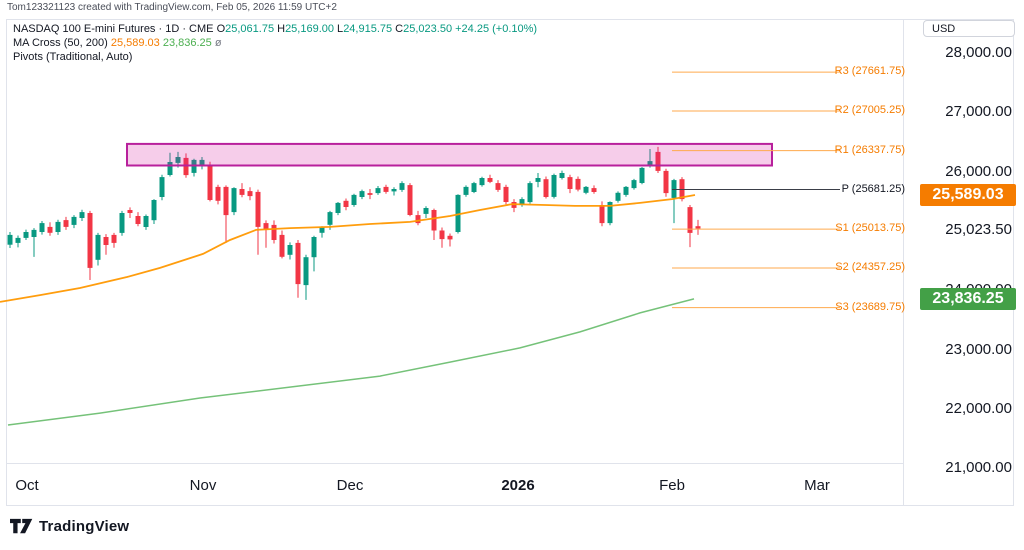  I want to click on legend-pivots-row: Pivots (Traditional, Auto), so click(275, 57).